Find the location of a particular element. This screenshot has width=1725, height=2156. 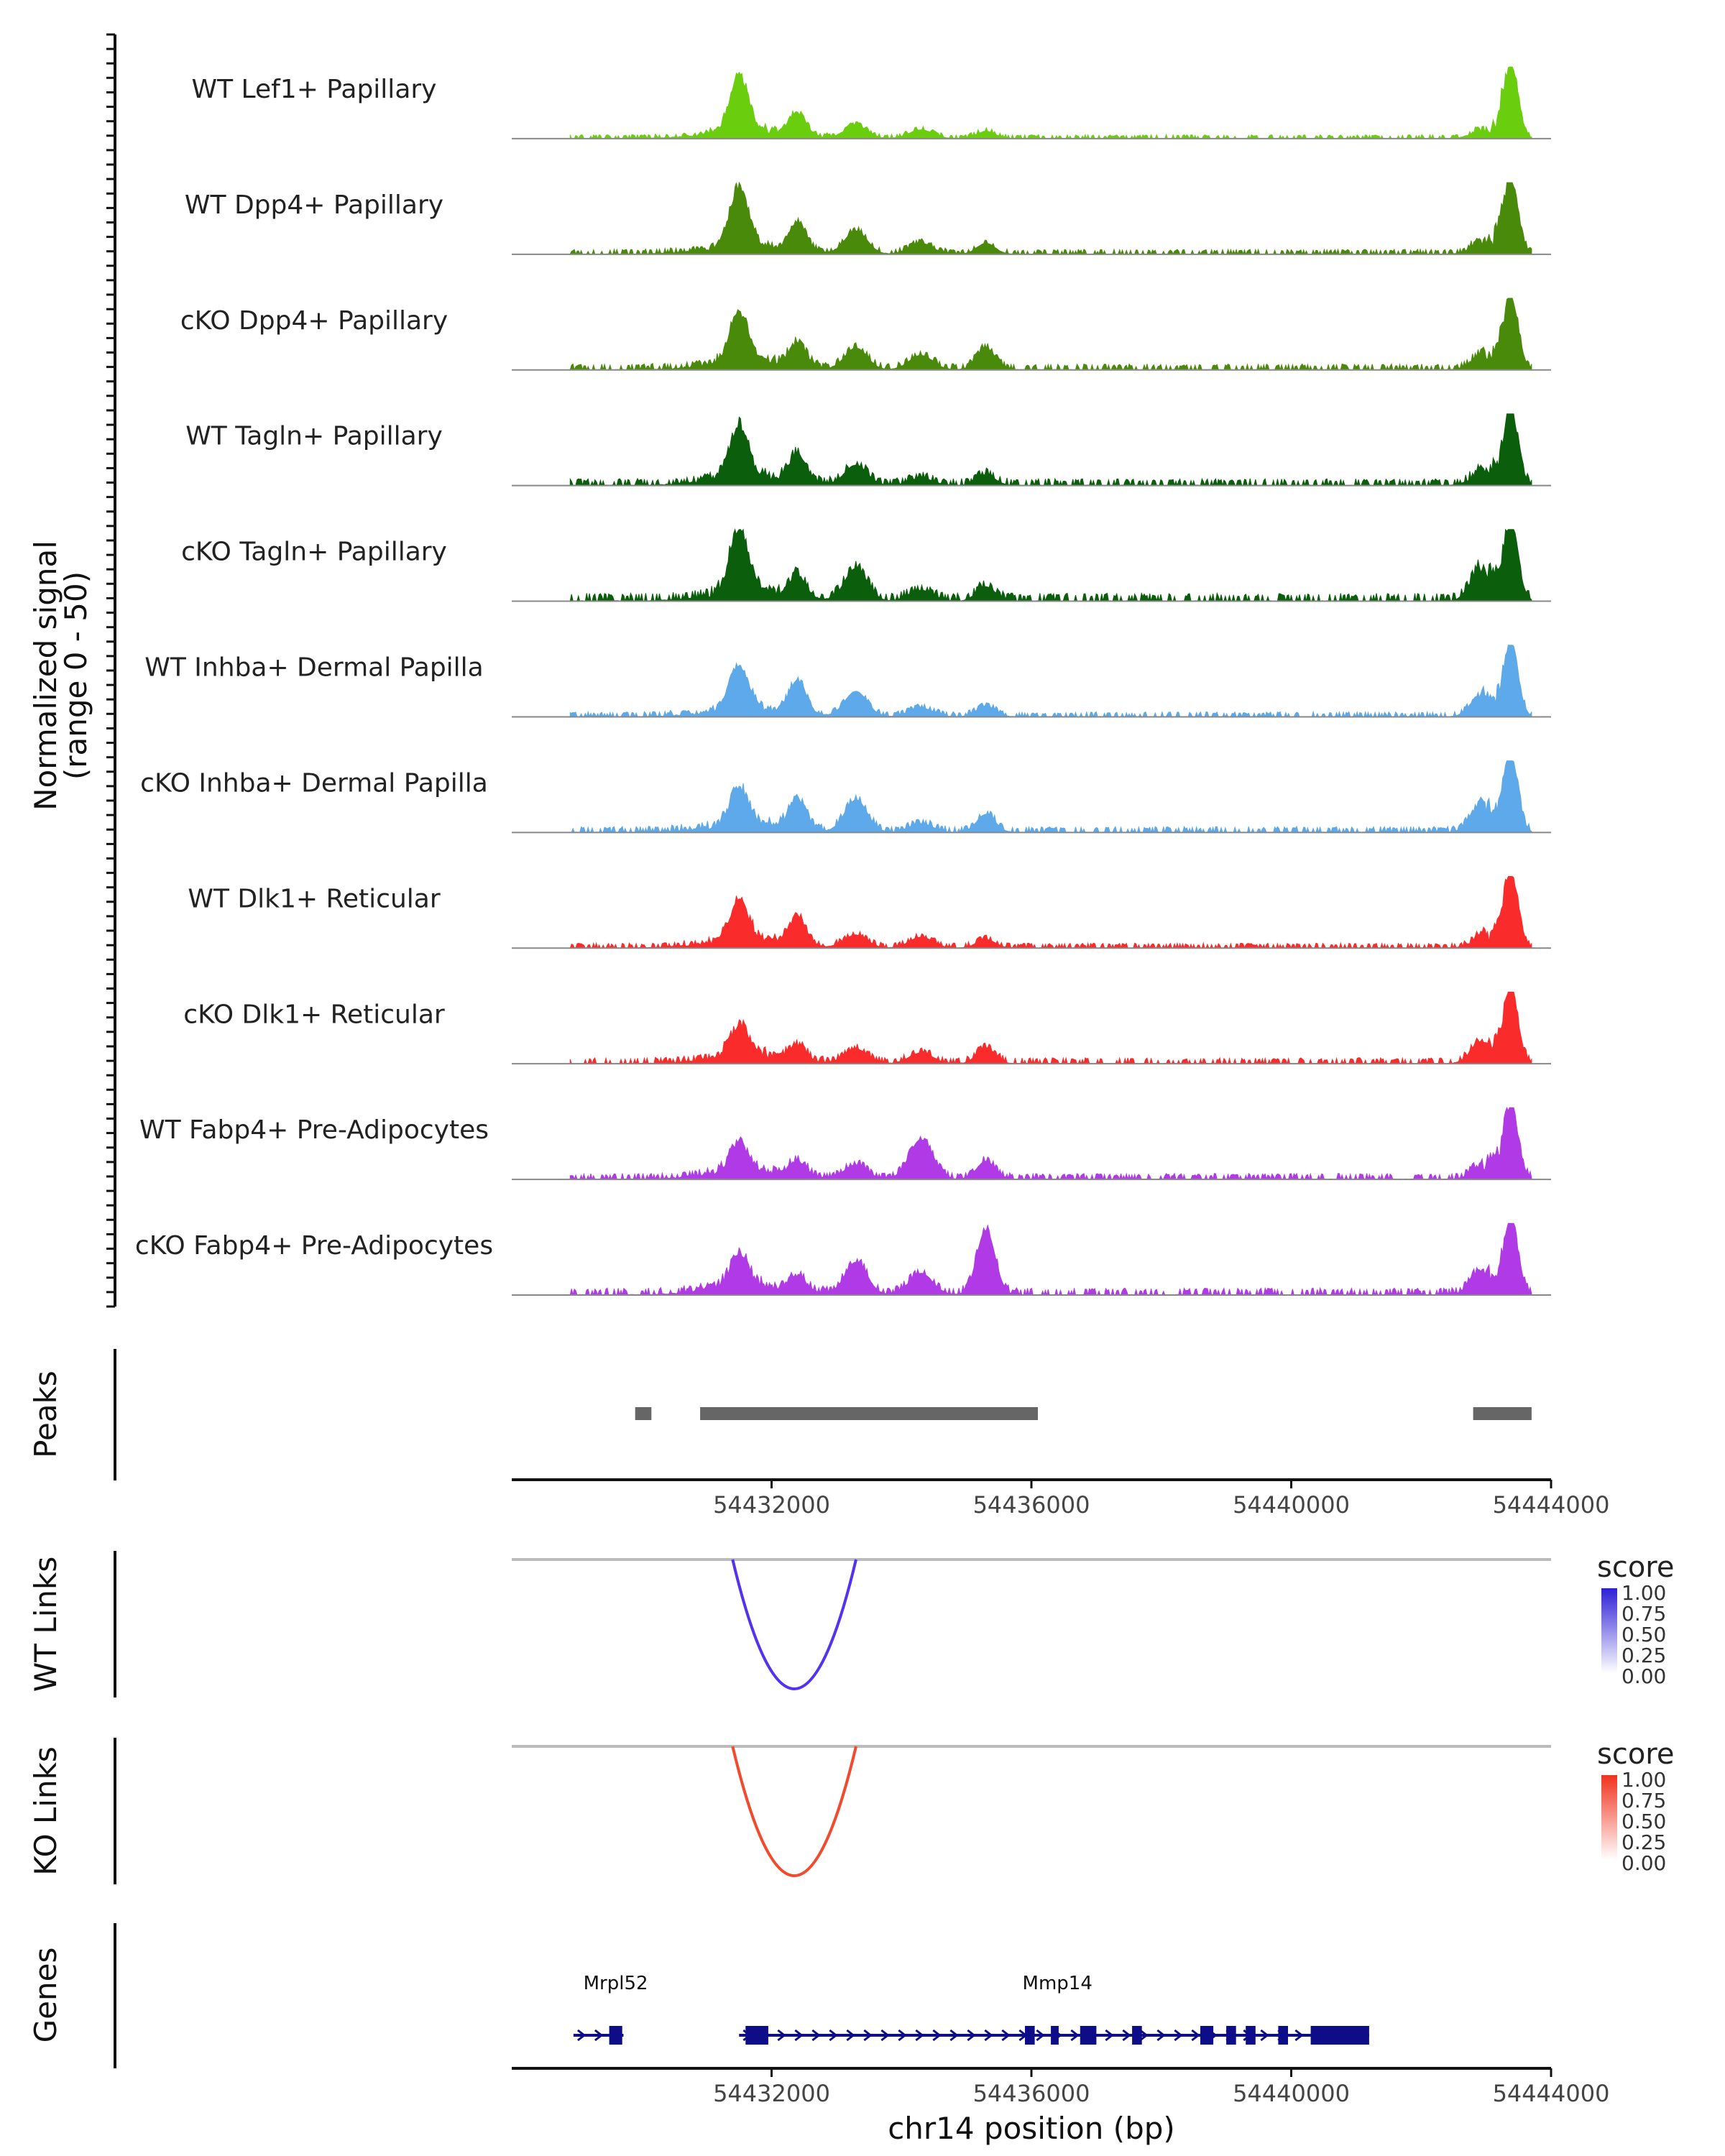

track-label: cKO Dpp4+ Papillary is located at coordinates (314, 321).